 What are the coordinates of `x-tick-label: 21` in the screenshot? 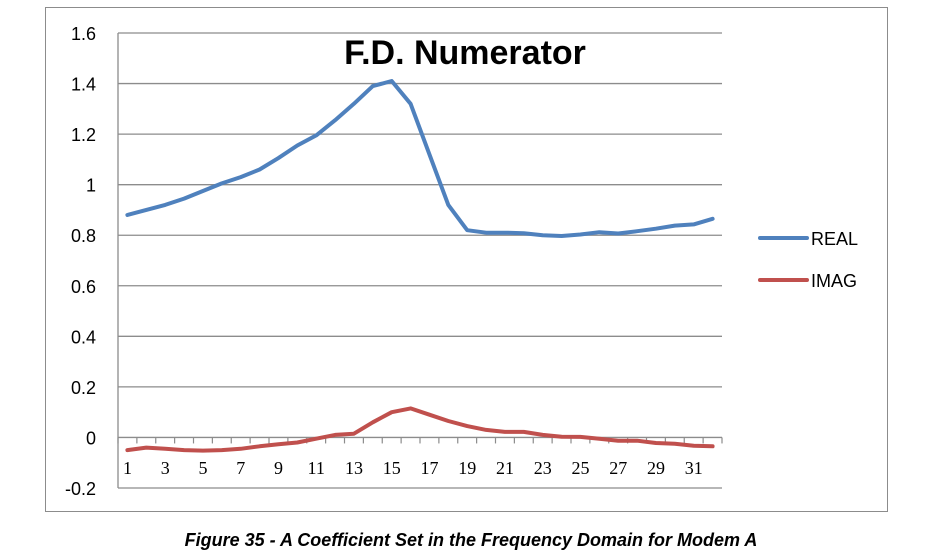 It's located at (505, 468).